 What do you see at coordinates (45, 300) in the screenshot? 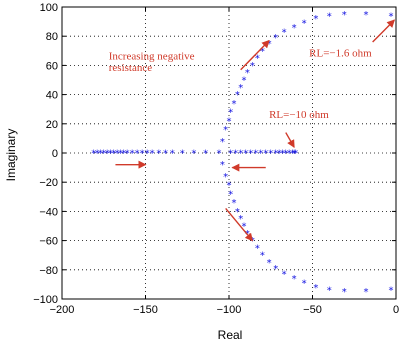
I see `y-tick-label: −100` at bounding box center [45, 300].